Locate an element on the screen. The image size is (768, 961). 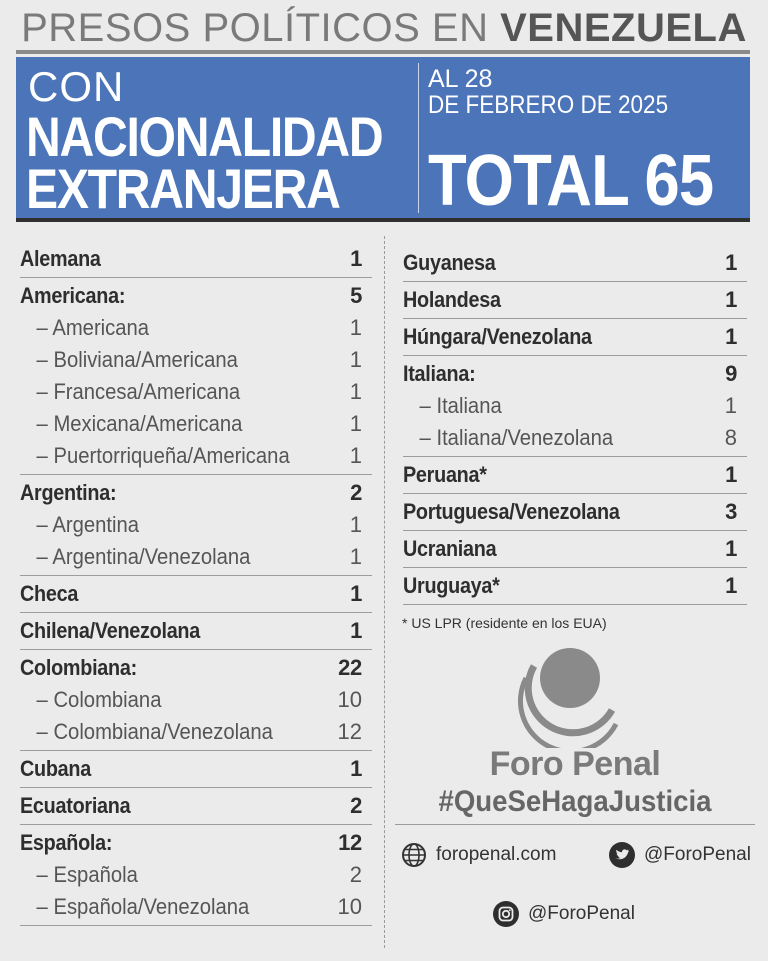
nationality-label: Peruana* is located at coordinates (445, 474).